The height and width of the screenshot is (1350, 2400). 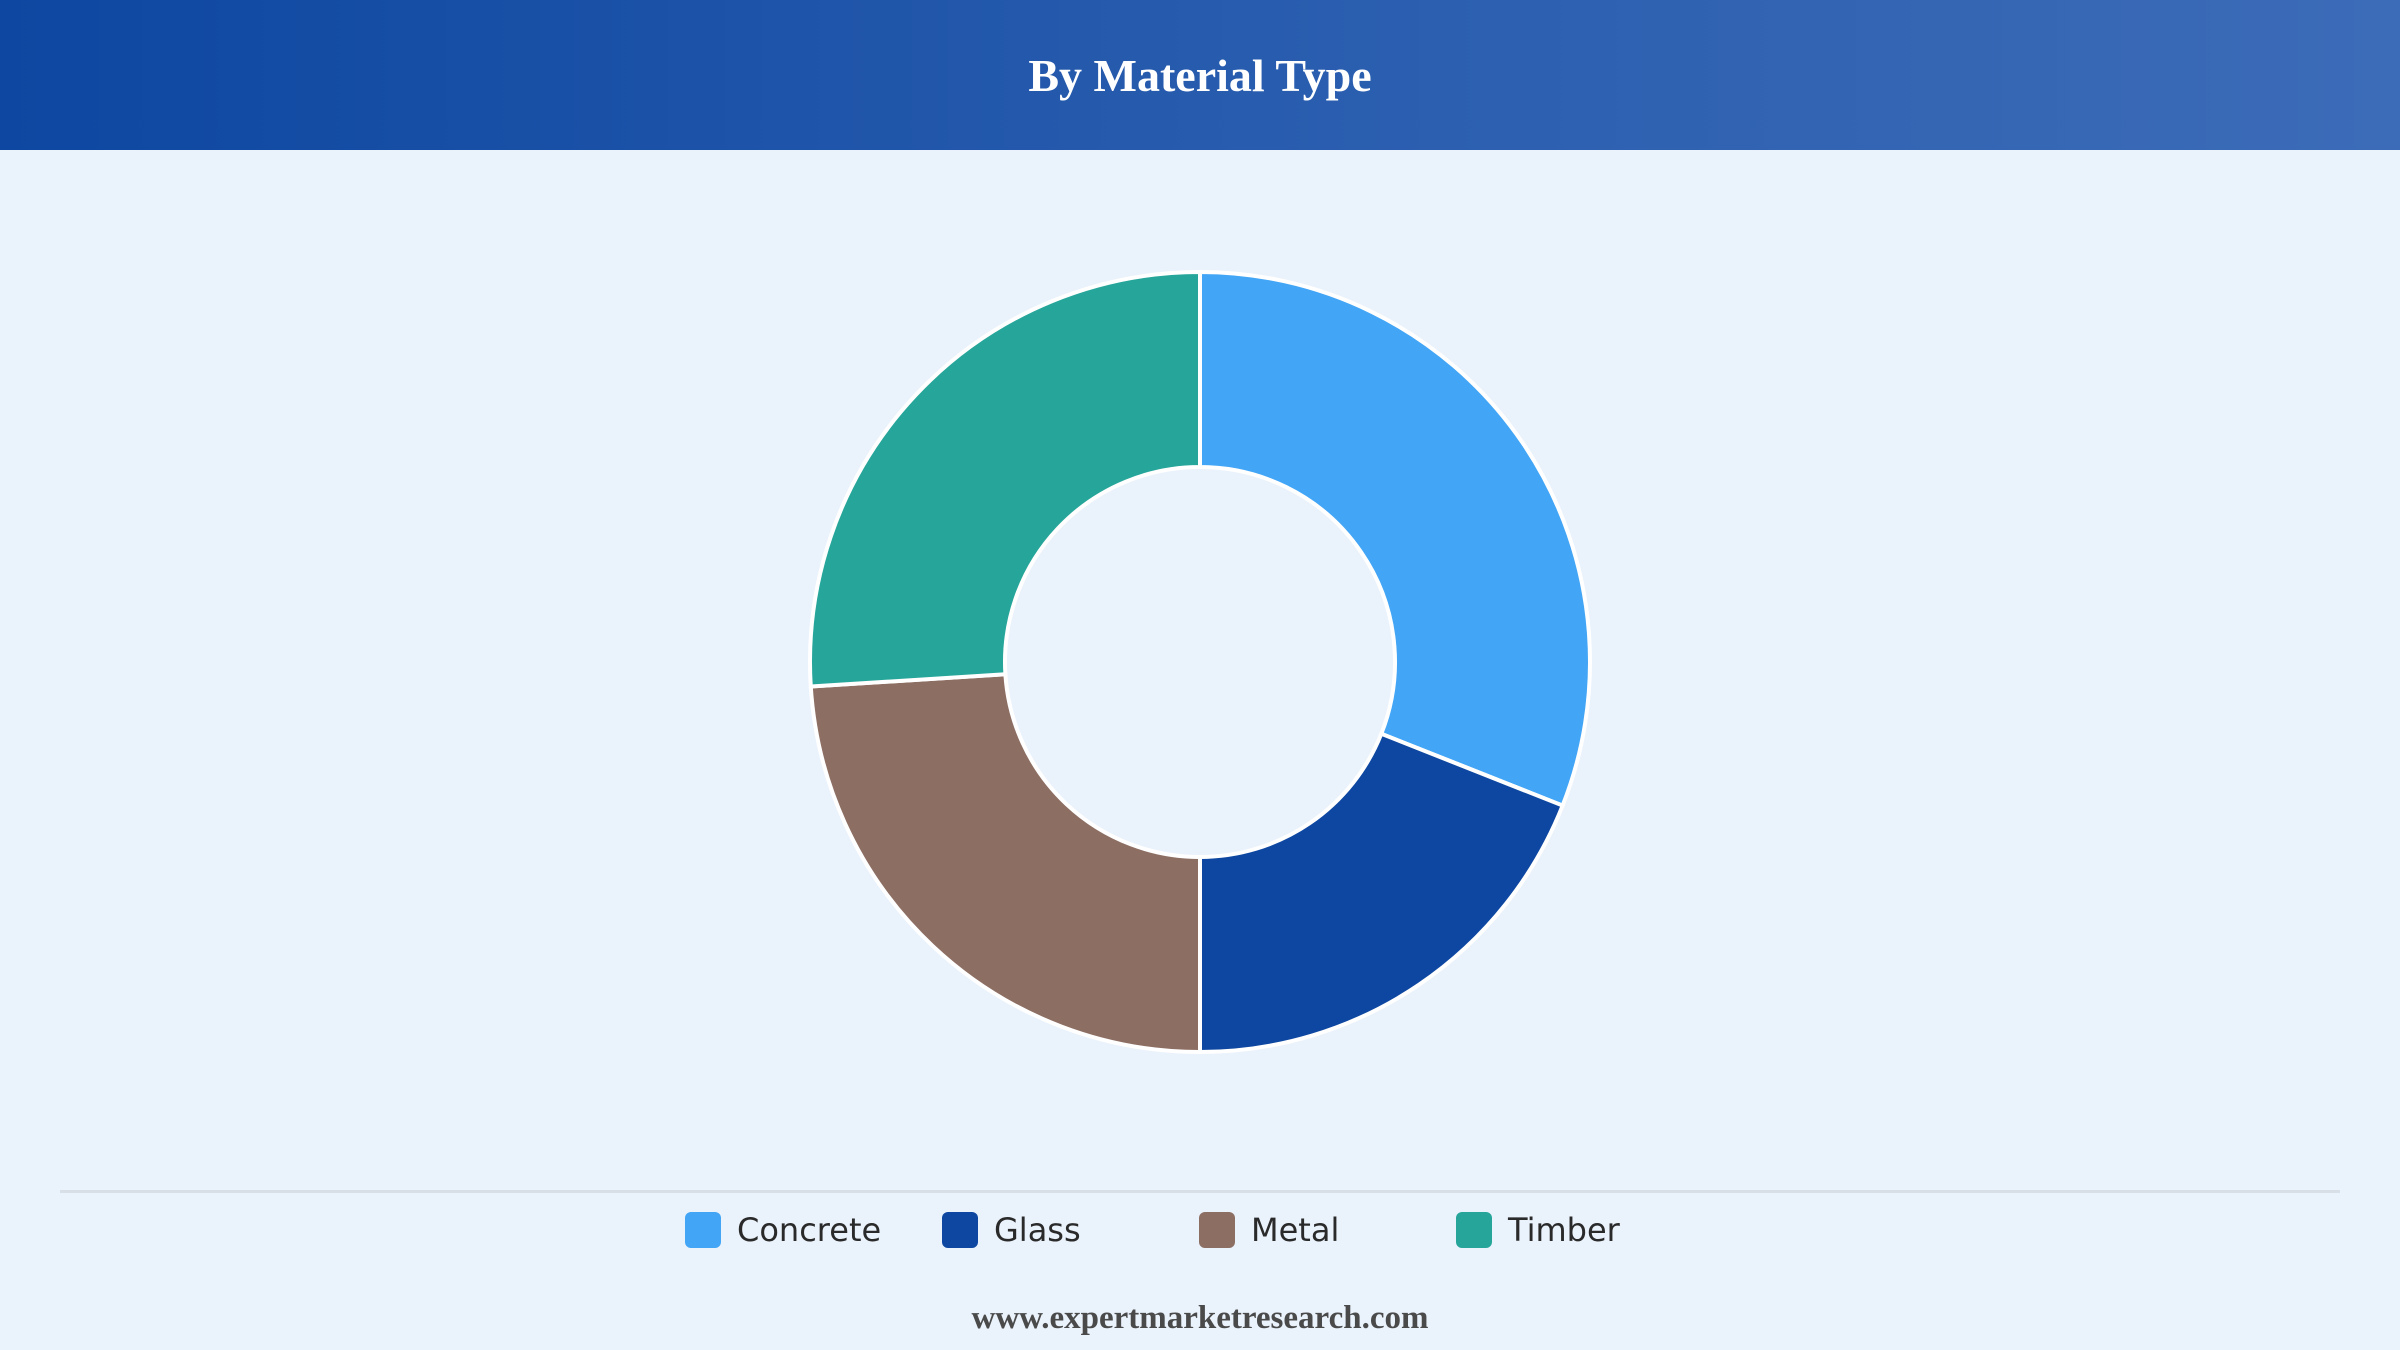 I want to click on chart-title: By Material Type, so click(x=1200, y=75).